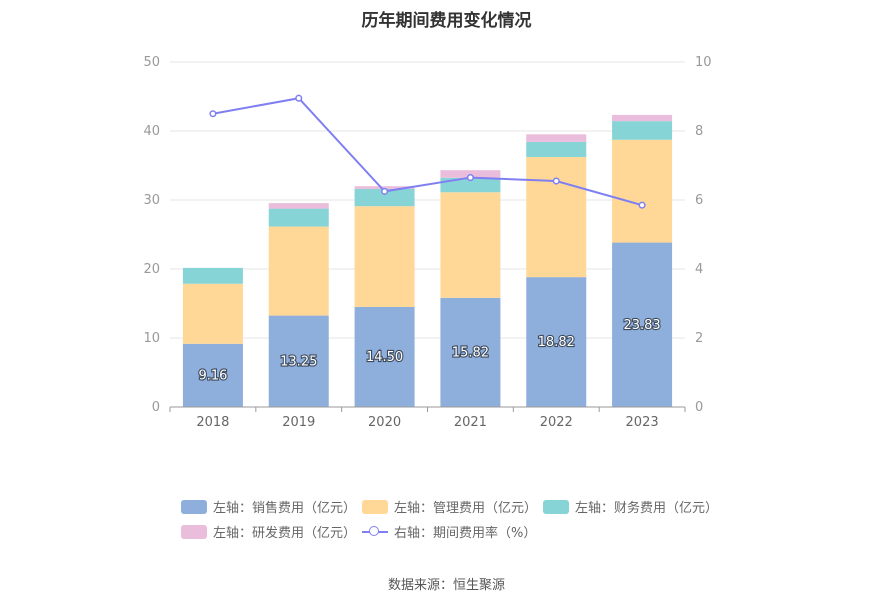 This screenshot has width=893, height=603. I want to click on data-label: 14.50, so click(384, 357).